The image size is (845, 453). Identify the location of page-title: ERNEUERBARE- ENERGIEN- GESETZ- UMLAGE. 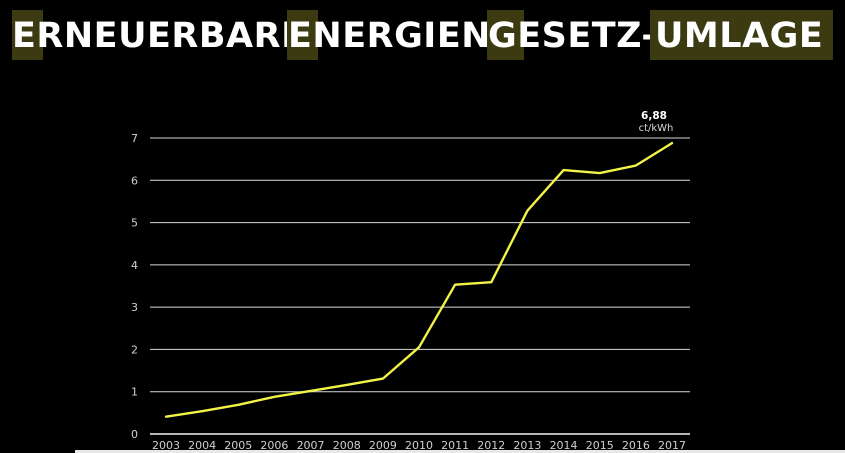
(422, 33).